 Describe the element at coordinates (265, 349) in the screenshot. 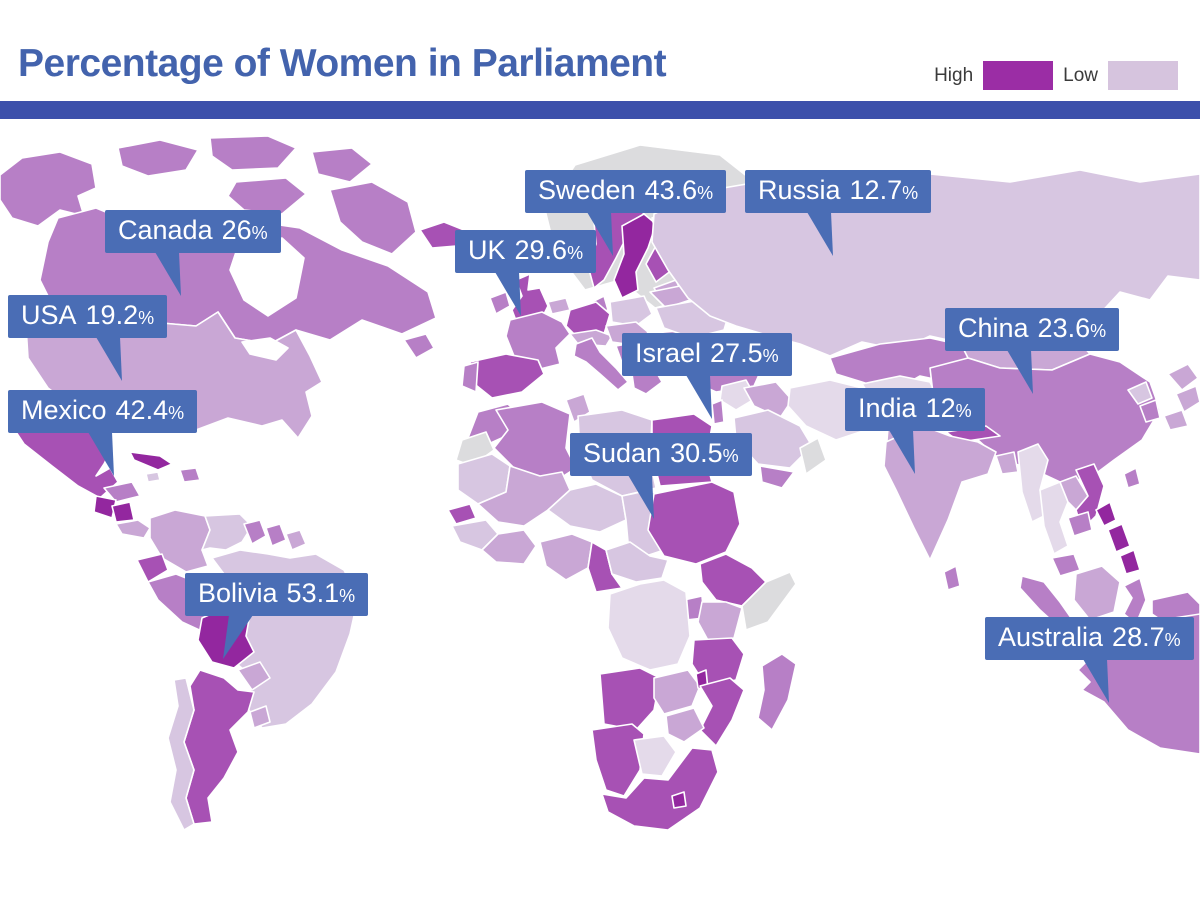

I see `great-lakes` at that location.